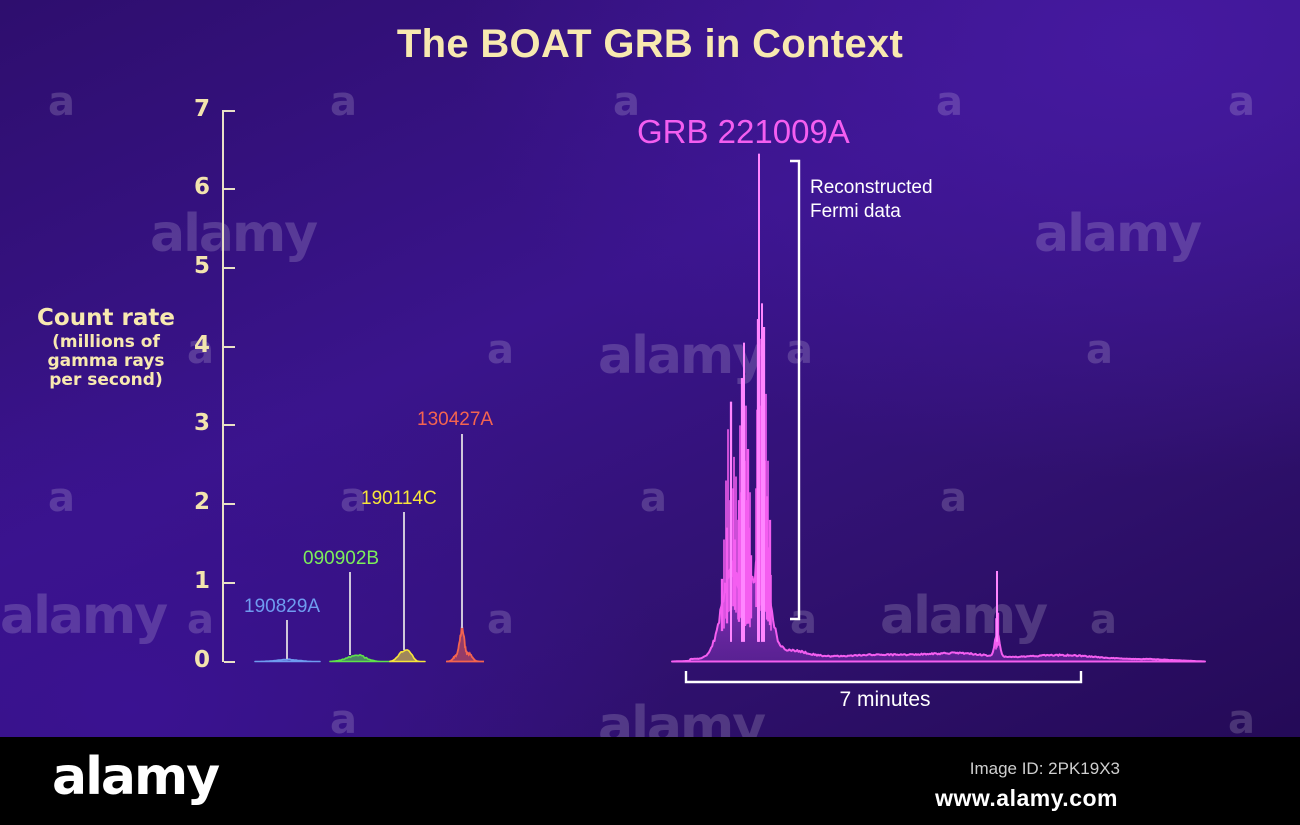 The width and height of the screenshot is (1300, 825). Describe the element at coordinates (871, 187) in the screenshot. I see `fermi-annotation-line-1: Reconstructed` at that location.